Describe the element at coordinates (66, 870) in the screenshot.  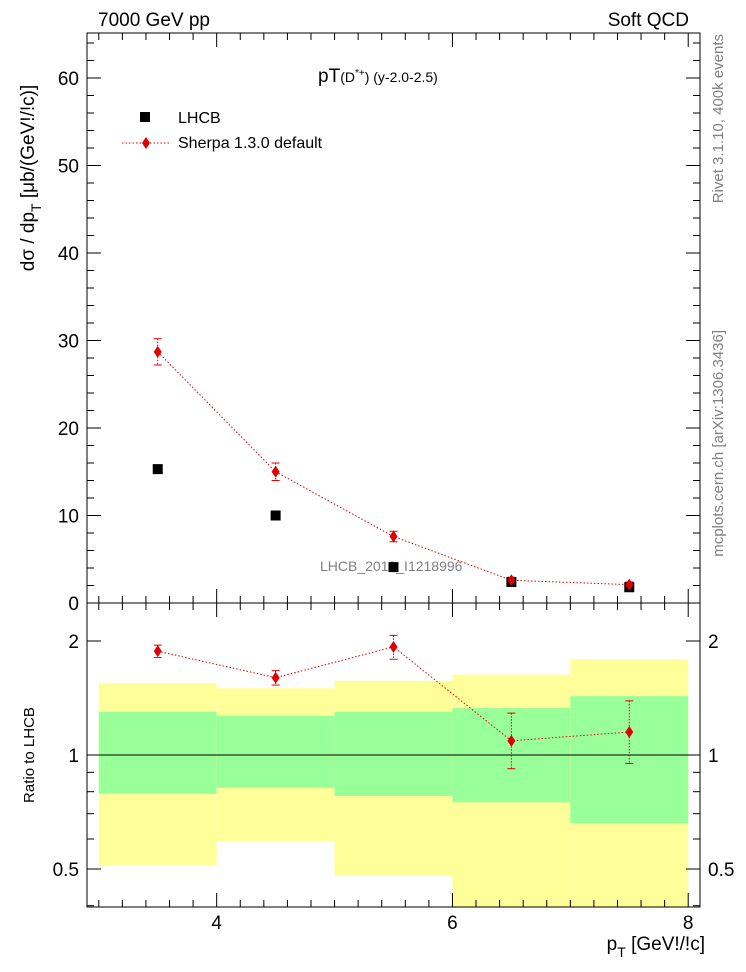
I see `ratio-y-tick-label: 0.5` at that location.